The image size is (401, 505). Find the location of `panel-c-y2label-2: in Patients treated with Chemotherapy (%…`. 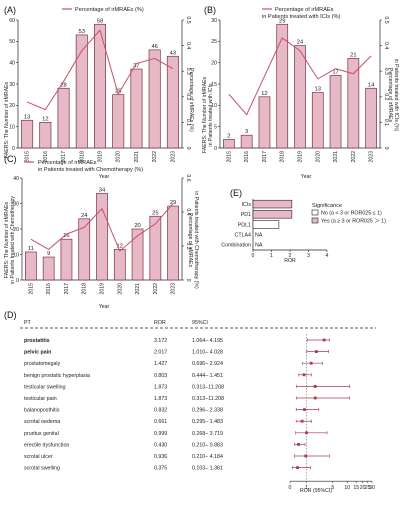

panel-c-y2label-2: in Patients treated with Chemotherapy (%… is located at coordinates (196, 240).